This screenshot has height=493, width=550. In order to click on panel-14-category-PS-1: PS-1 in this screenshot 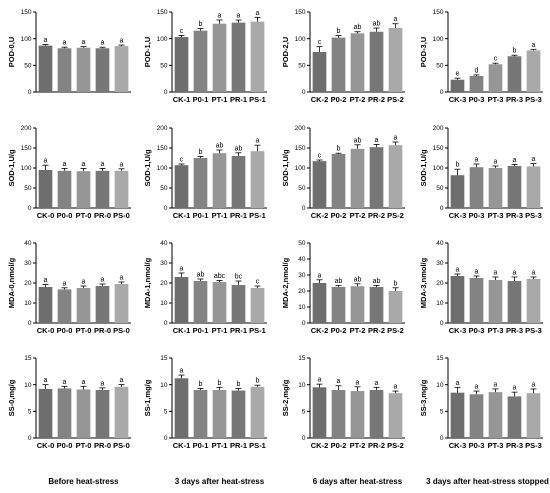, I will do `click(257, 445)`.